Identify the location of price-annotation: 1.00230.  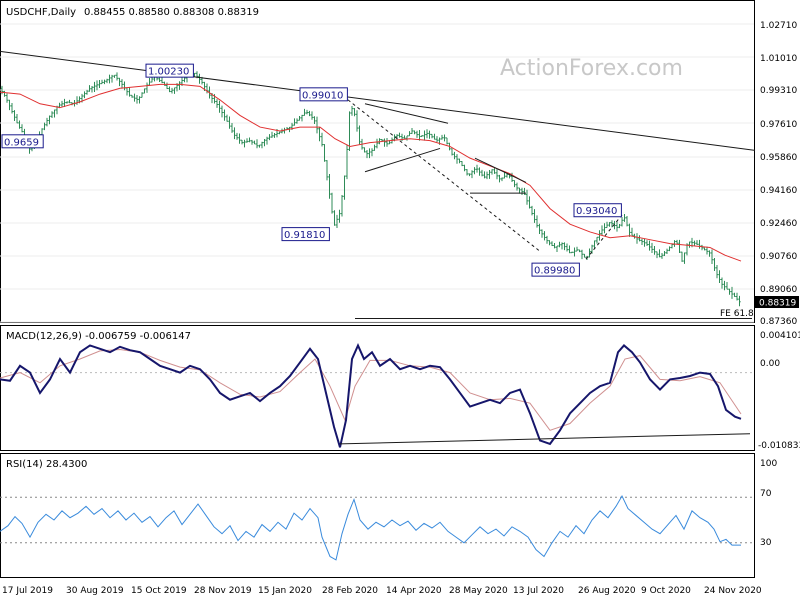
(169, 70).